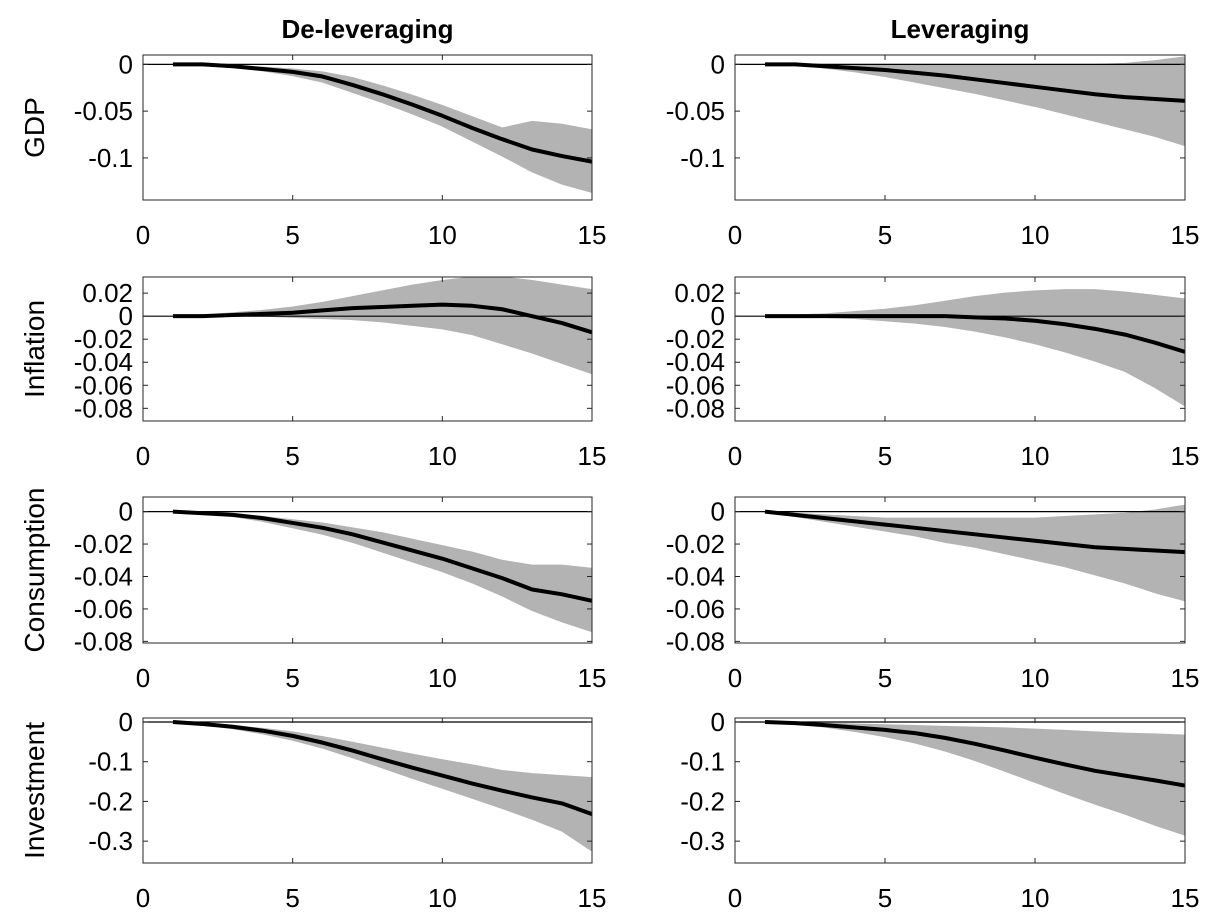 Image resolution: width=1205 pixels, height=913 pixels. I want to click on chart-title: De-leveraging, so click(368, 29).